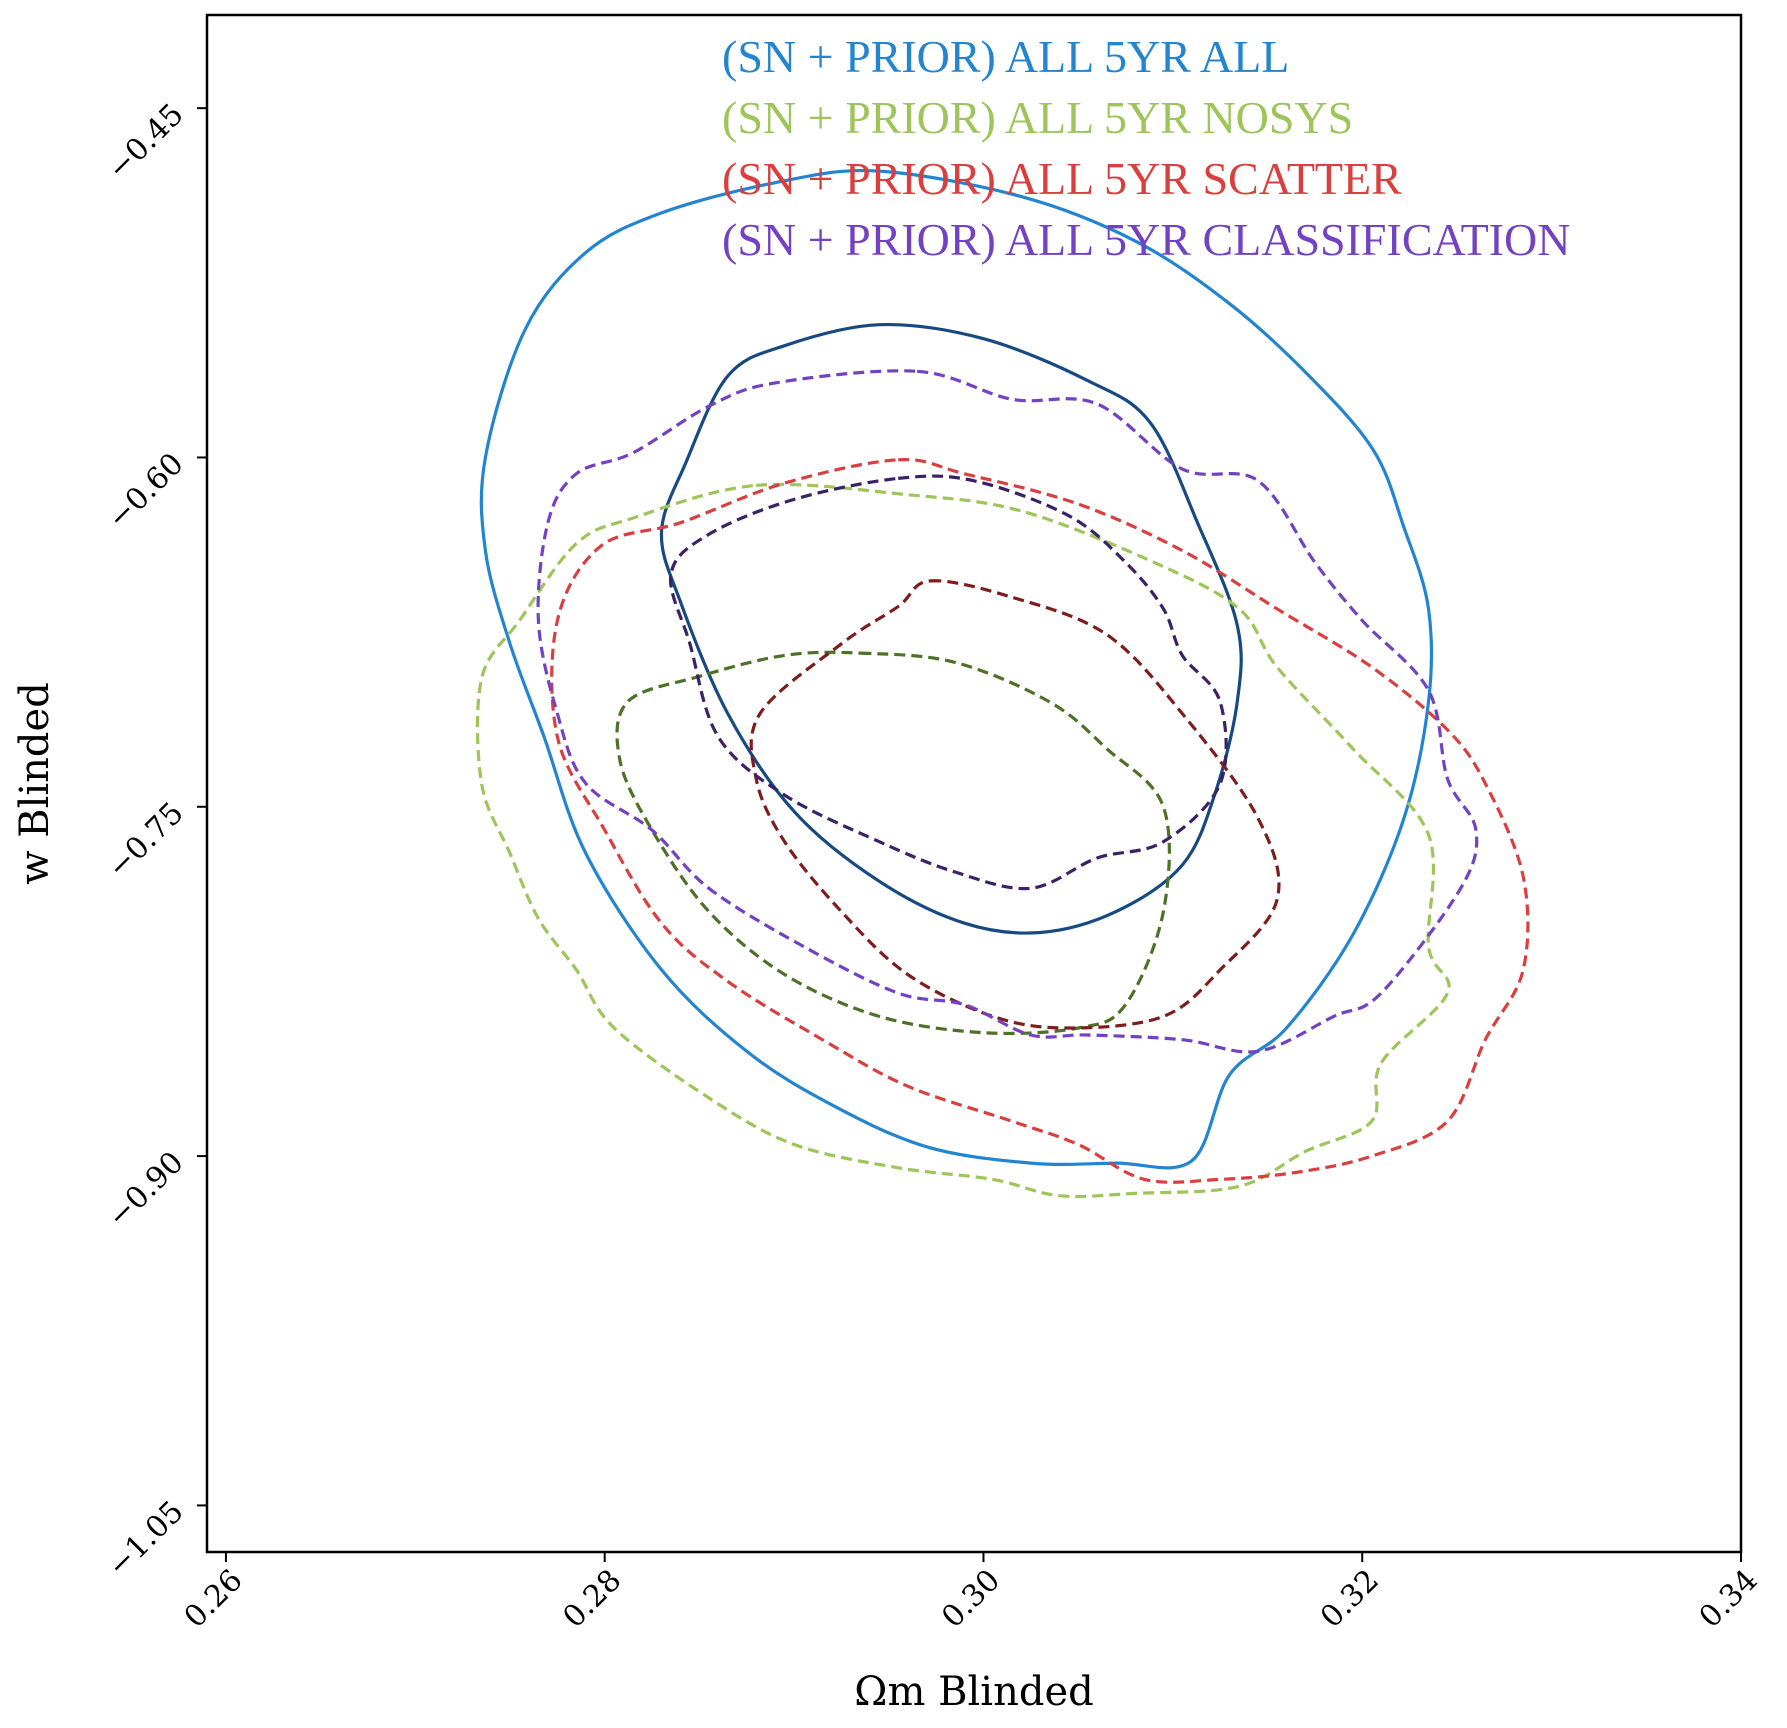  I want to click on x-tick-label: 0.34, so click(1729, 1599).